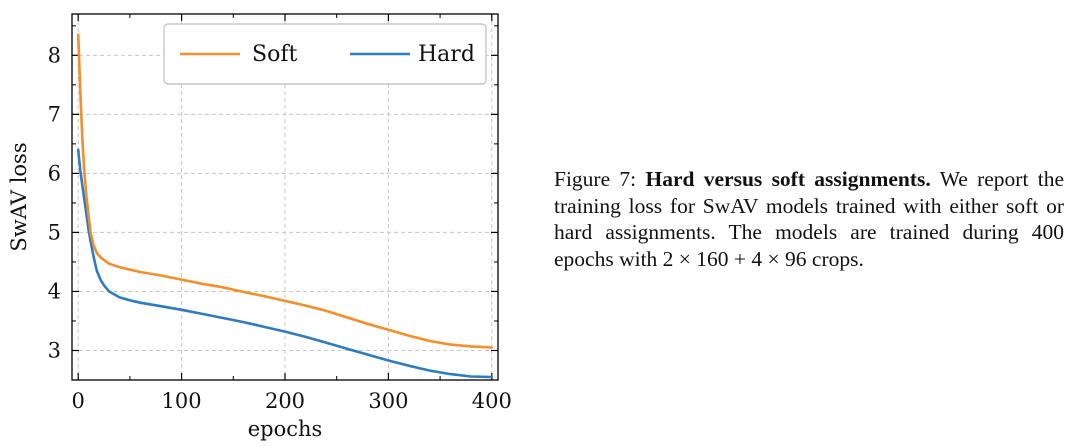 Image resolution: width=1080 pixels, height=447 pixels. Describe the element at coordinates (54, 291) in the screenshot. I see `y-tick-label: 4` at that location.